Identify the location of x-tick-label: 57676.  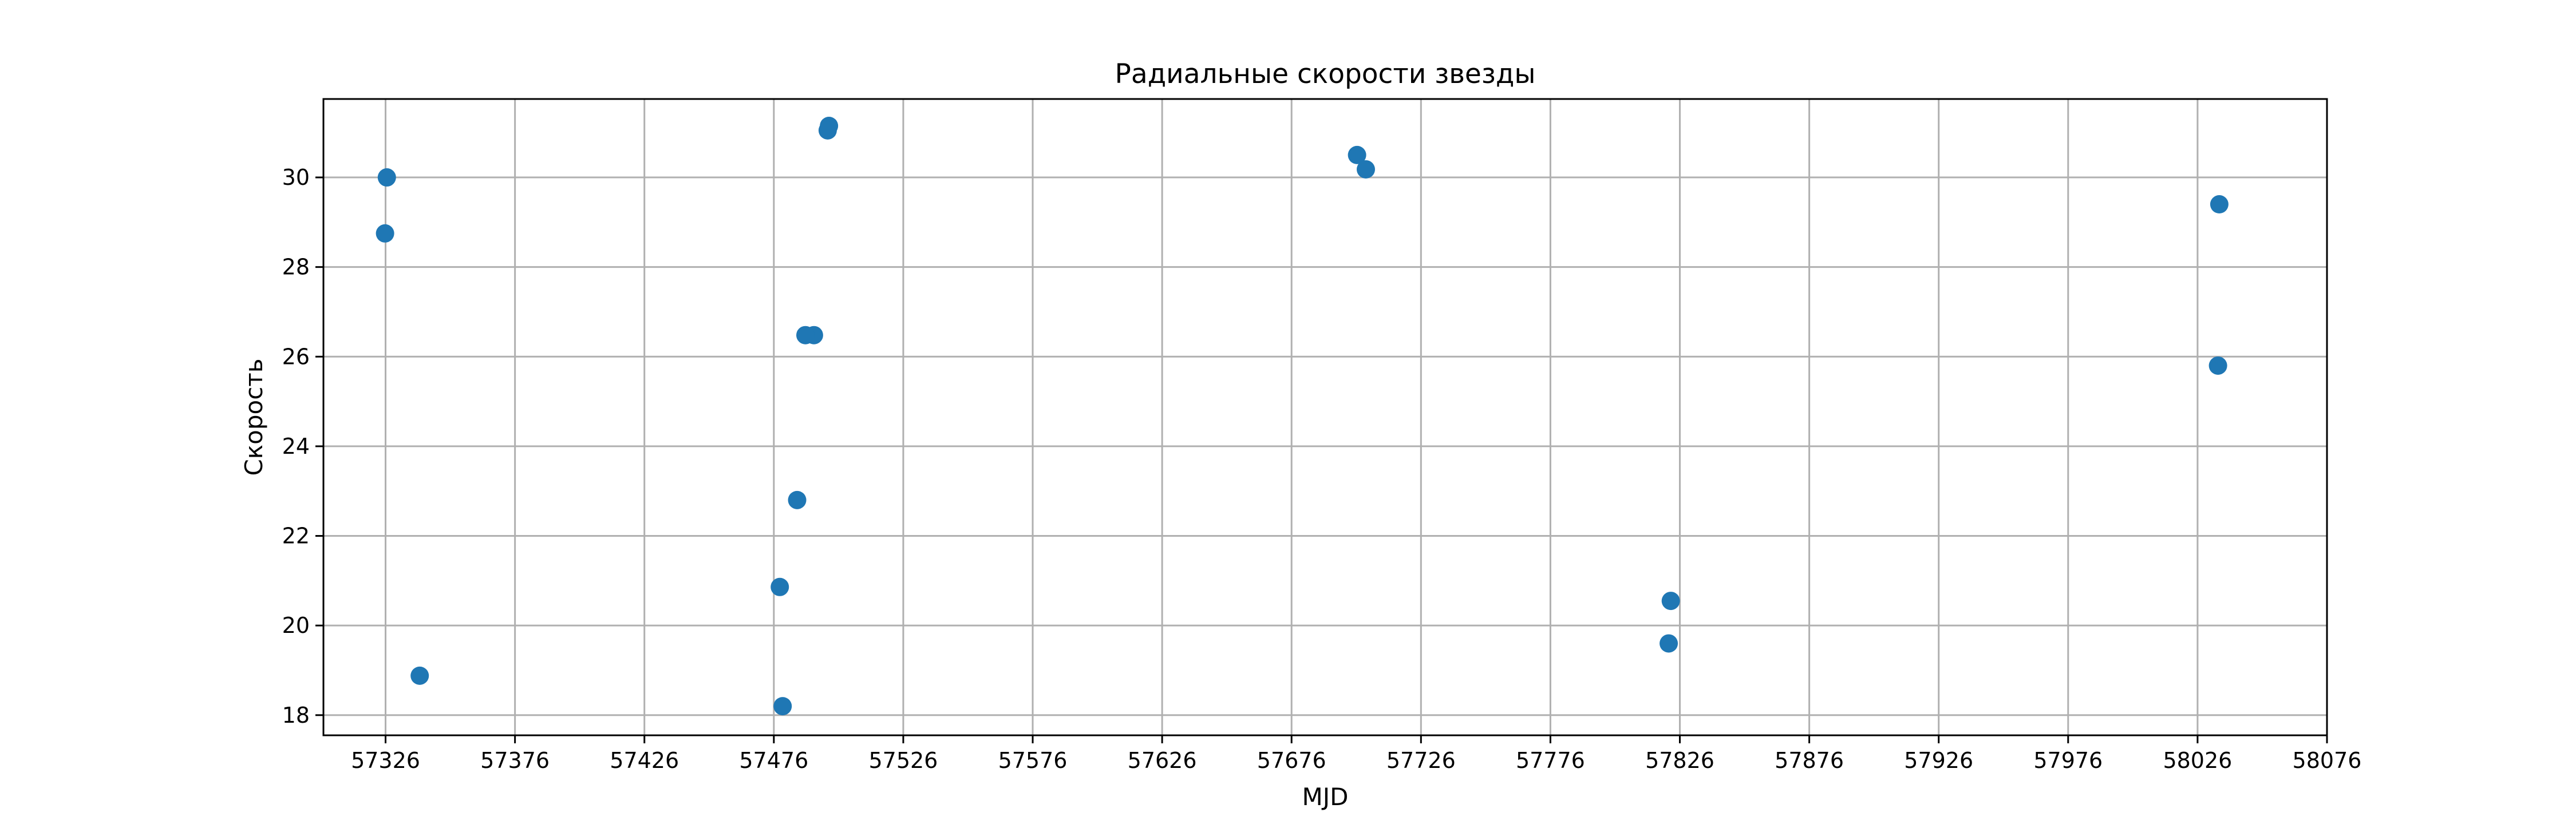
(1291, 760).